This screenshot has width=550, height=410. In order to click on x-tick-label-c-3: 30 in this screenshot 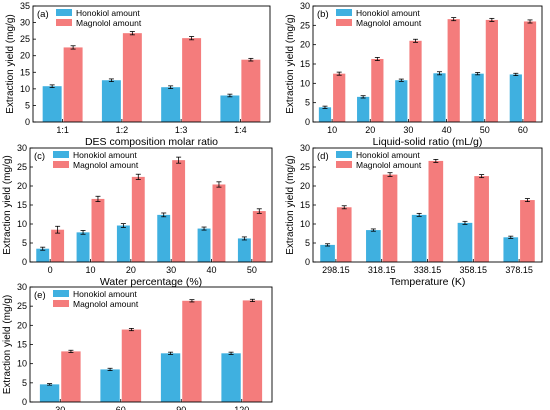, I will do `click(171, 270)`.